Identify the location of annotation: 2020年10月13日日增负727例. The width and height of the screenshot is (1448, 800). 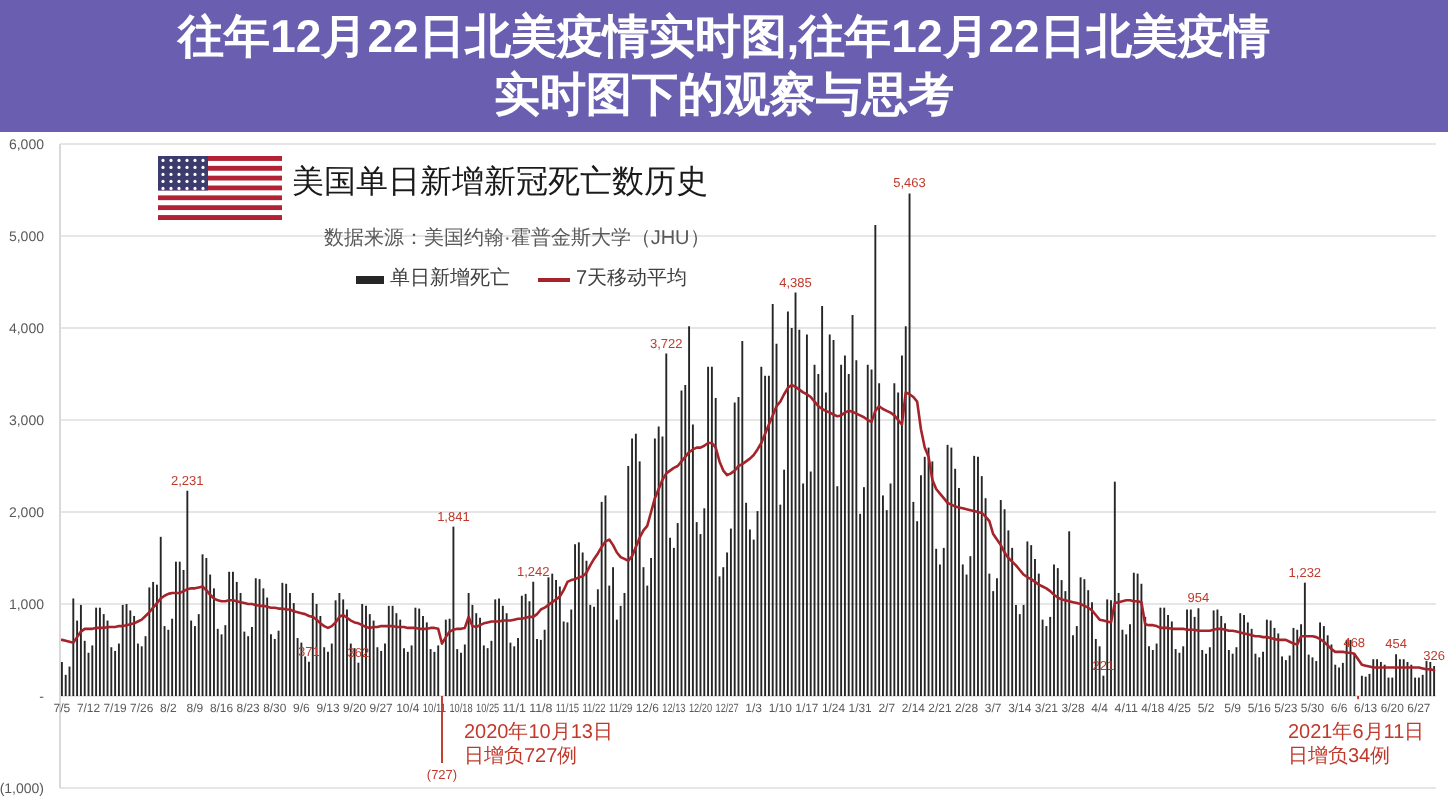
(539, 746).